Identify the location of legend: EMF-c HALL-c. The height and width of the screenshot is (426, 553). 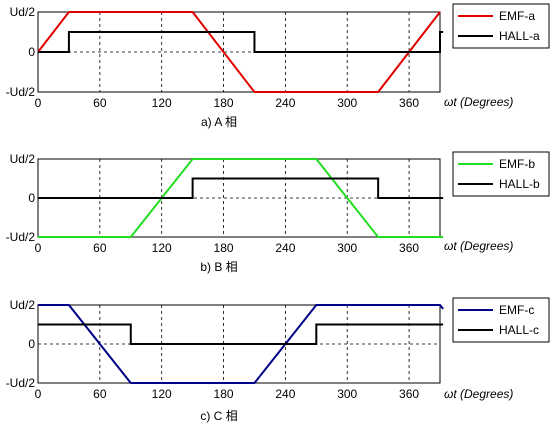
(501, 320).